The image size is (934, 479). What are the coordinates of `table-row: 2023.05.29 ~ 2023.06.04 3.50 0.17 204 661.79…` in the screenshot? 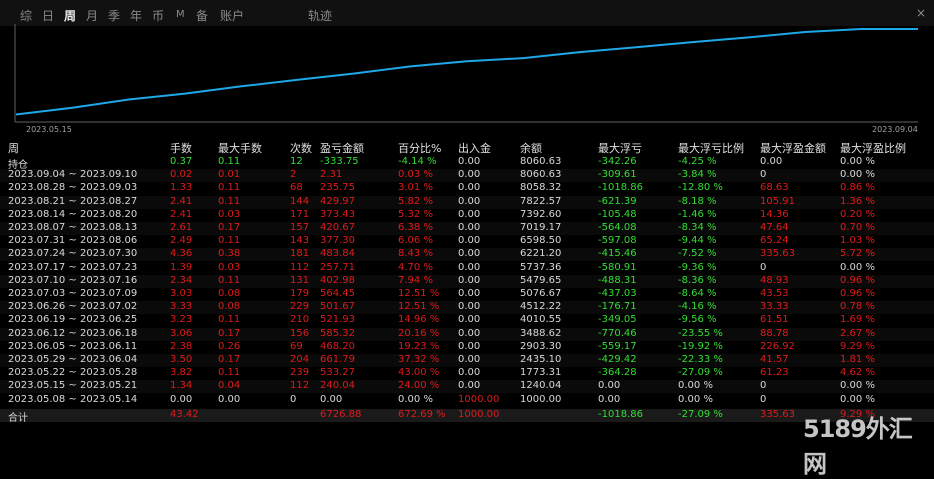 It's located at (467, 360).